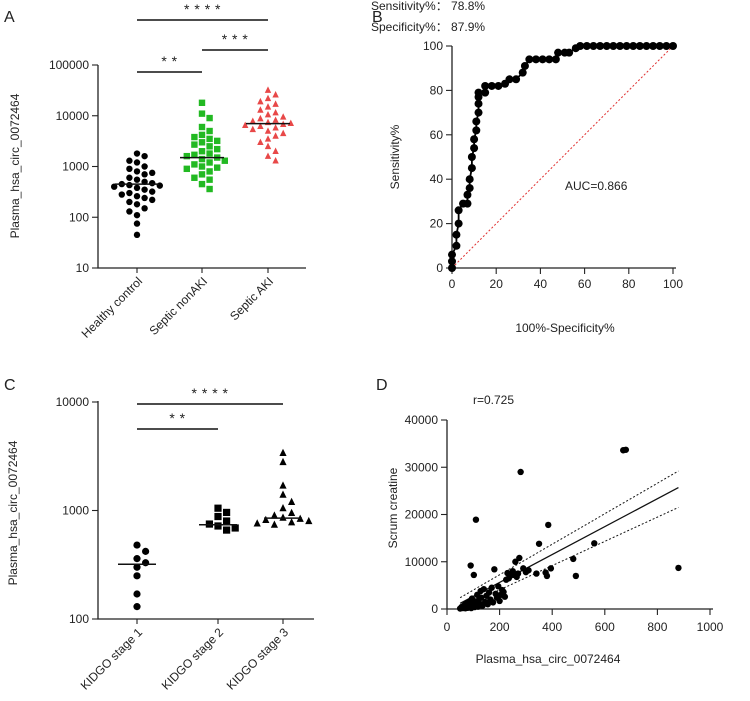  What do you see at coordinates (447, 627) in the screenshot?
I see `chart-d-xtick-label-0: 0` at bounding box center [447, 627].